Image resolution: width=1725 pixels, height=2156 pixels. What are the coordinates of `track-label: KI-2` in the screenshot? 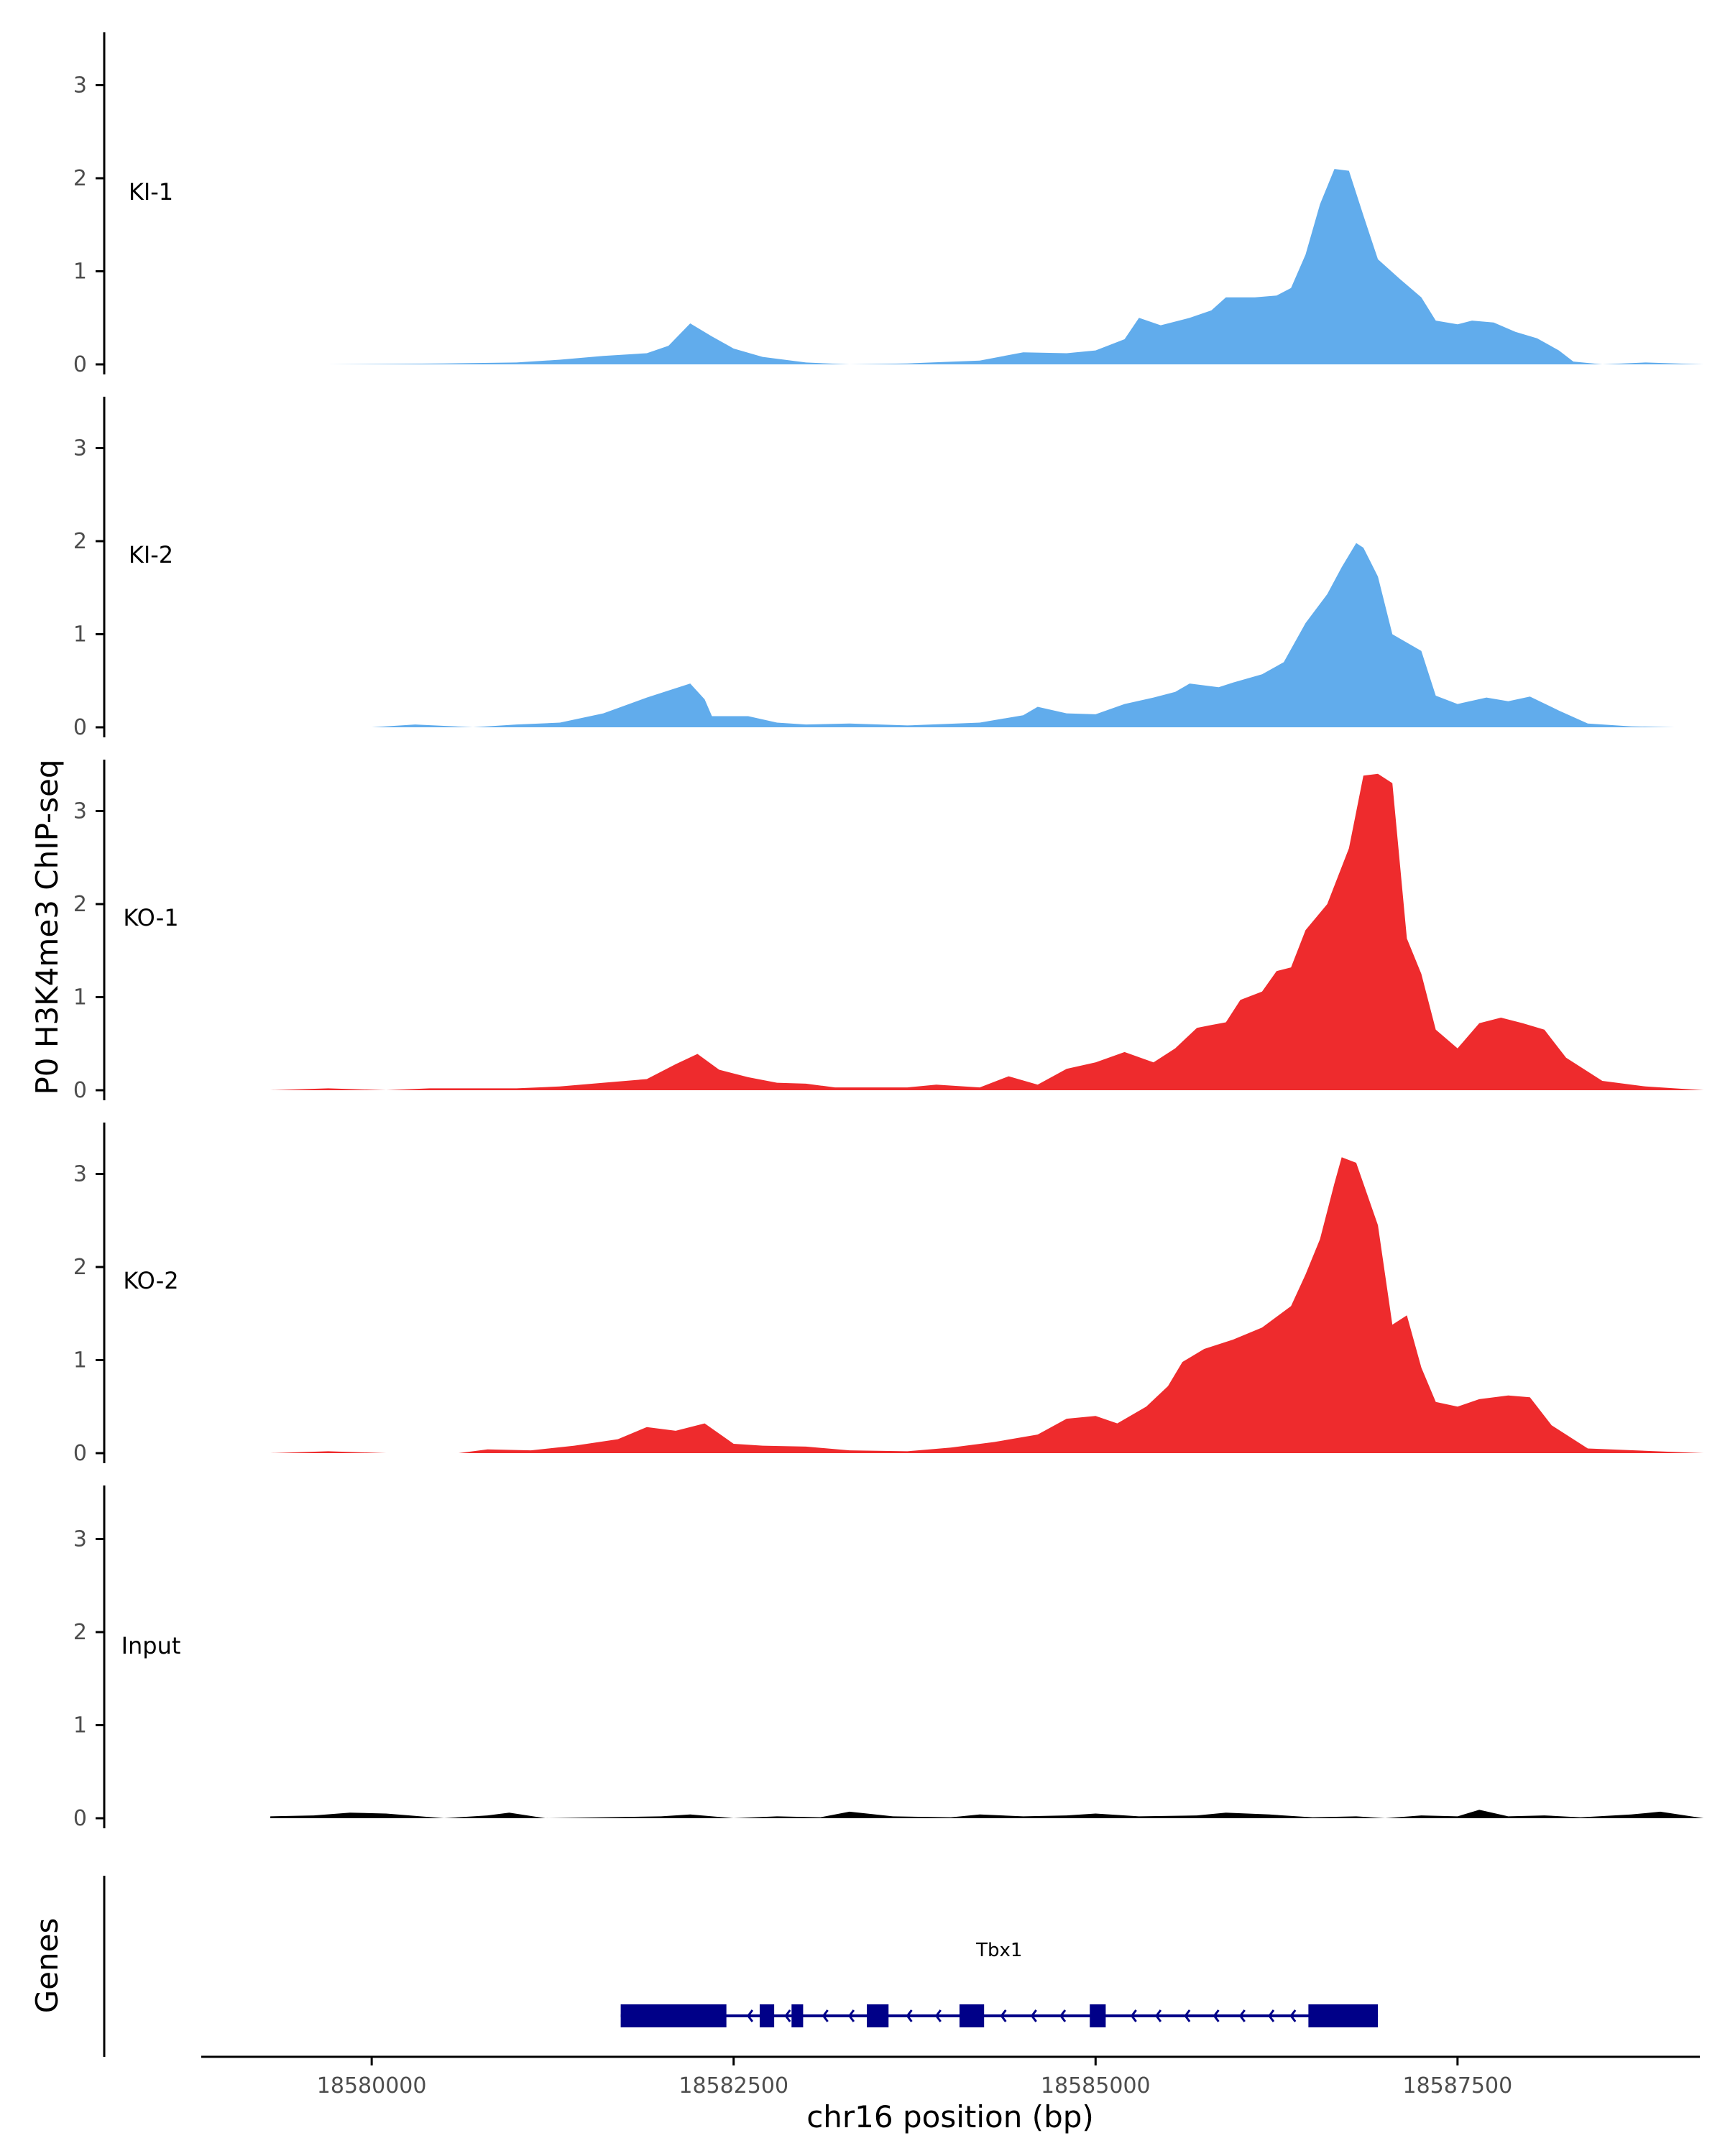 It's located at (151, 555).